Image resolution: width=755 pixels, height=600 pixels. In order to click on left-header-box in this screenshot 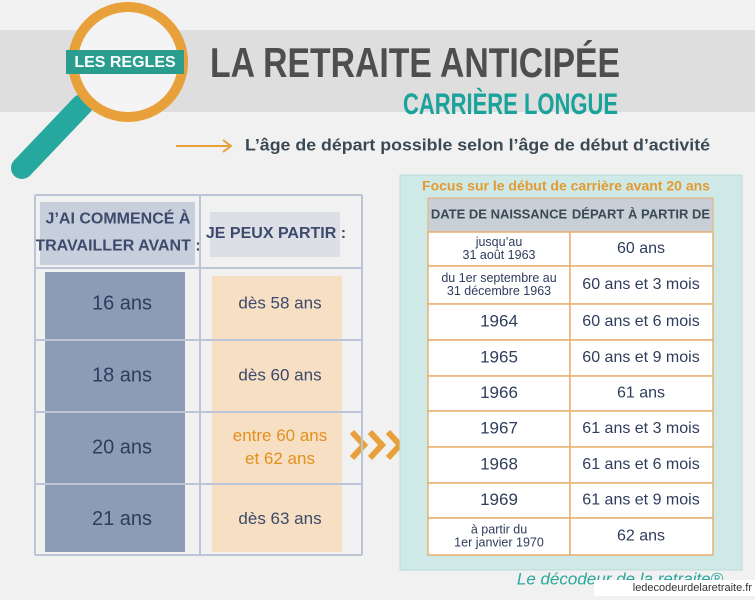, I will do `click(117, 233)`.